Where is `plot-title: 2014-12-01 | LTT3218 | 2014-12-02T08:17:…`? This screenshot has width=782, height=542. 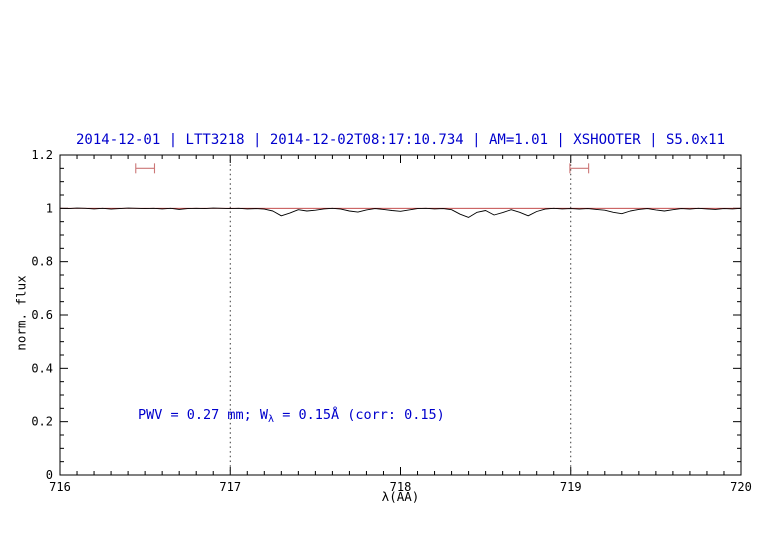 plot-title: 2014-12-01 | LTT3218 | 2014-12-02T08:17:… is located at coordinates (400, 140).